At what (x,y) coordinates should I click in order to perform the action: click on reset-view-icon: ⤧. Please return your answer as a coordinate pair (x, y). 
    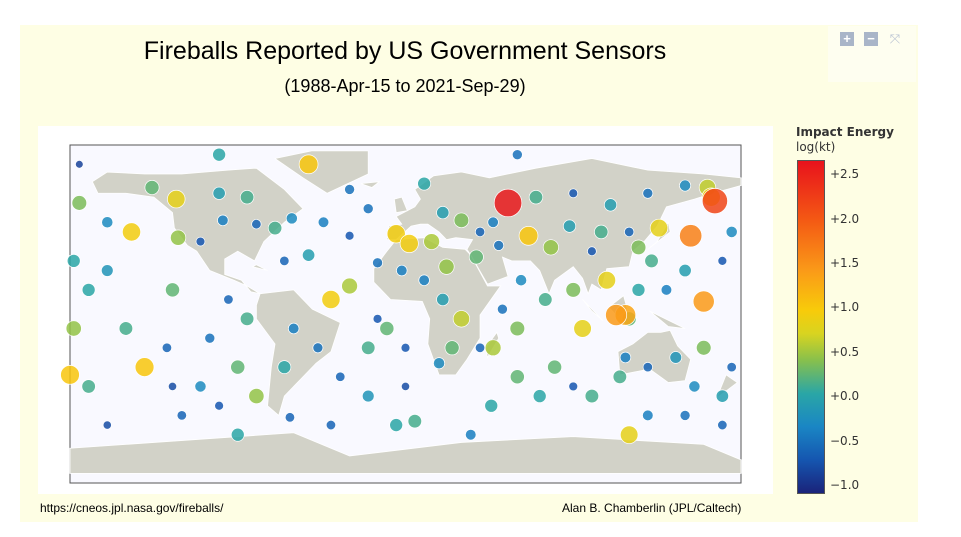
    Looking at the image, I should click on (895, 38).